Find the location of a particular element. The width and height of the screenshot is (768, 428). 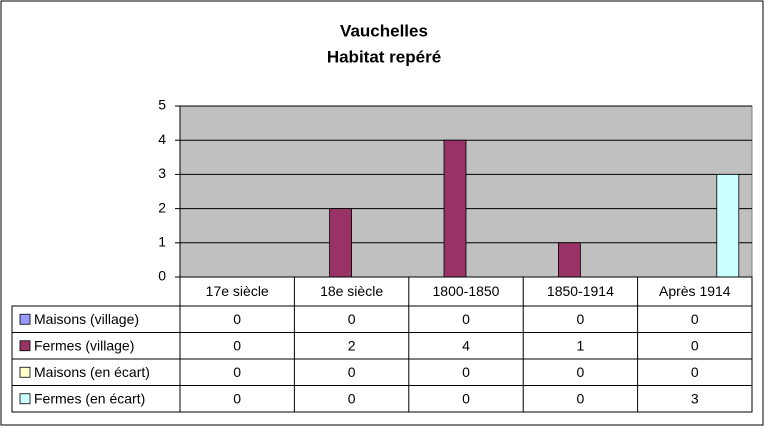

x-tick-label: Après 1914 is located at coordinates (695, 291).